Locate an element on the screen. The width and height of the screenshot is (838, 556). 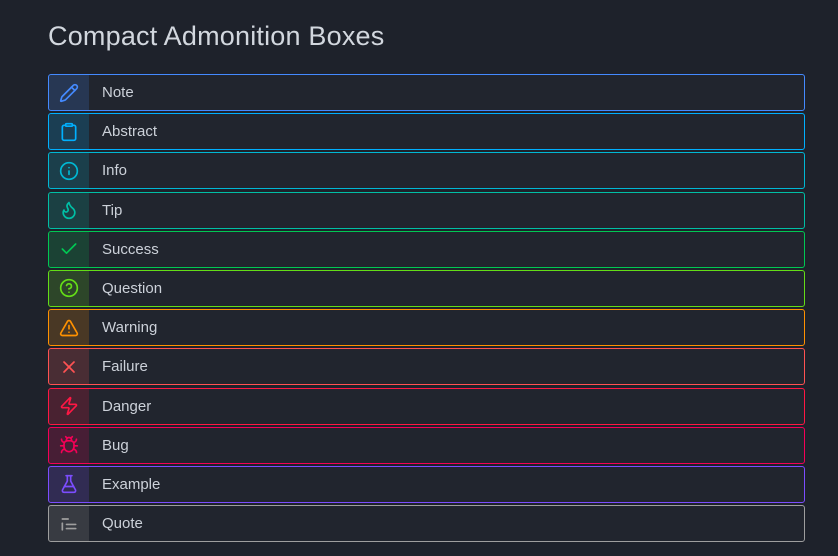
admonition-label: Abstract is located at coordinates (130, 132).